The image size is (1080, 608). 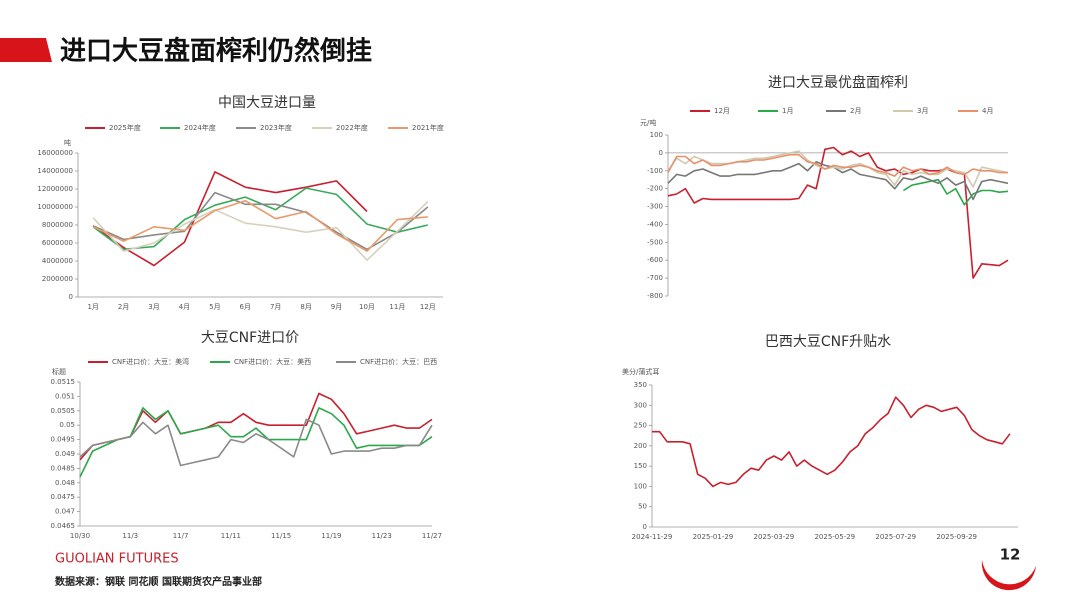 What do you see at coordinates (655, 207) in the screenshot?
I see `y-tick-label: -300` at bounding box center [655, 207].